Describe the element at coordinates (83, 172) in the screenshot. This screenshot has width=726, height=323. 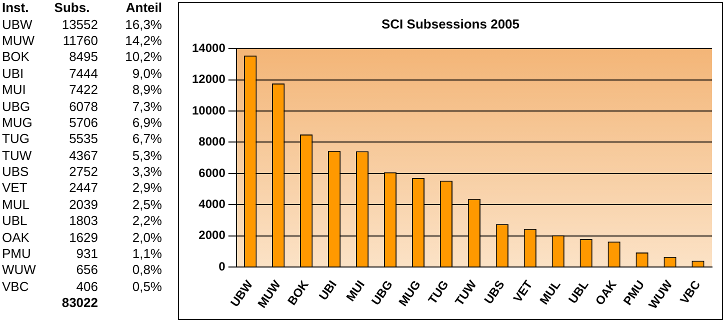
I see `text: 2752` at that location.